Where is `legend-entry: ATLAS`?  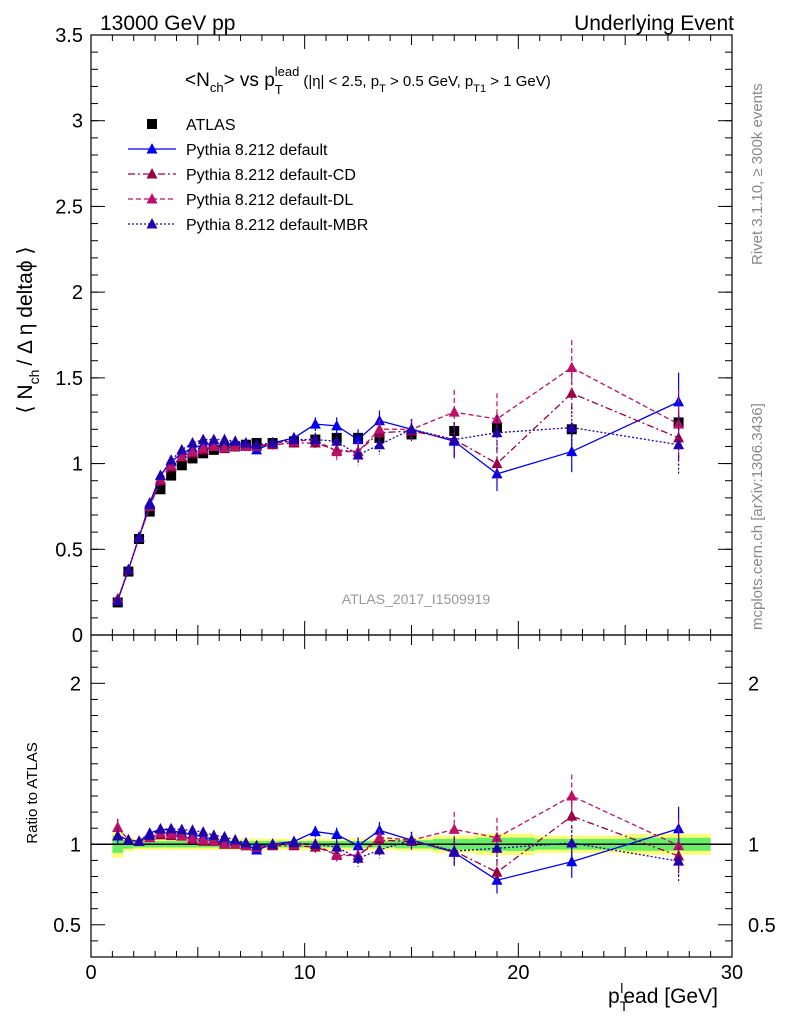 legend-entry: ATLAS is located at coordinates (191, 125).